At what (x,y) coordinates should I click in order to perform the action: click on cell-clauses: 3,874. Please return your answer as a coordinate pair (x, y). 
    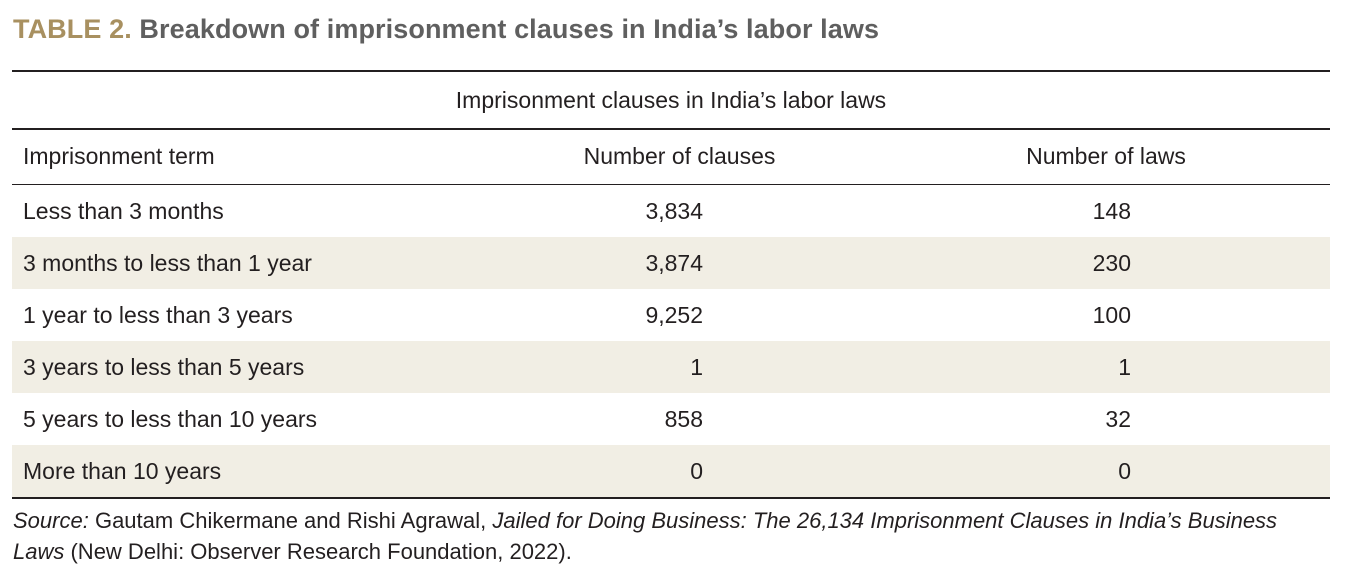
    Looking at the image, I should click on (674, 262).